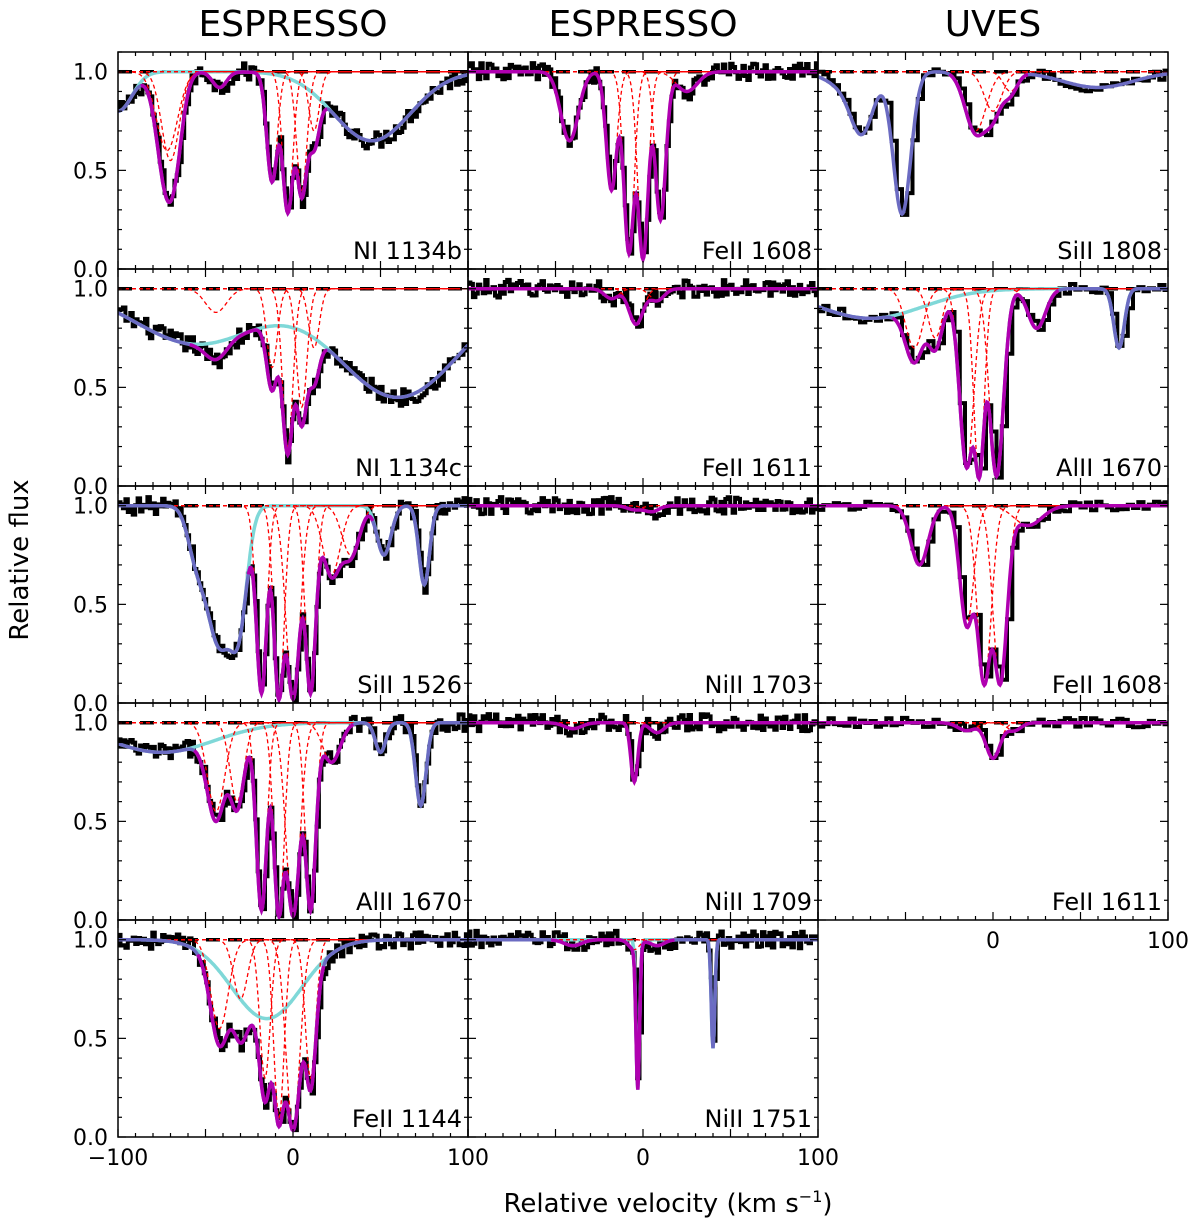  What do you see at coordinates (1003, 828) in the screenshot?
I see `panel-14: FeII 1611 0 100` at bounding box center [1003, 828].